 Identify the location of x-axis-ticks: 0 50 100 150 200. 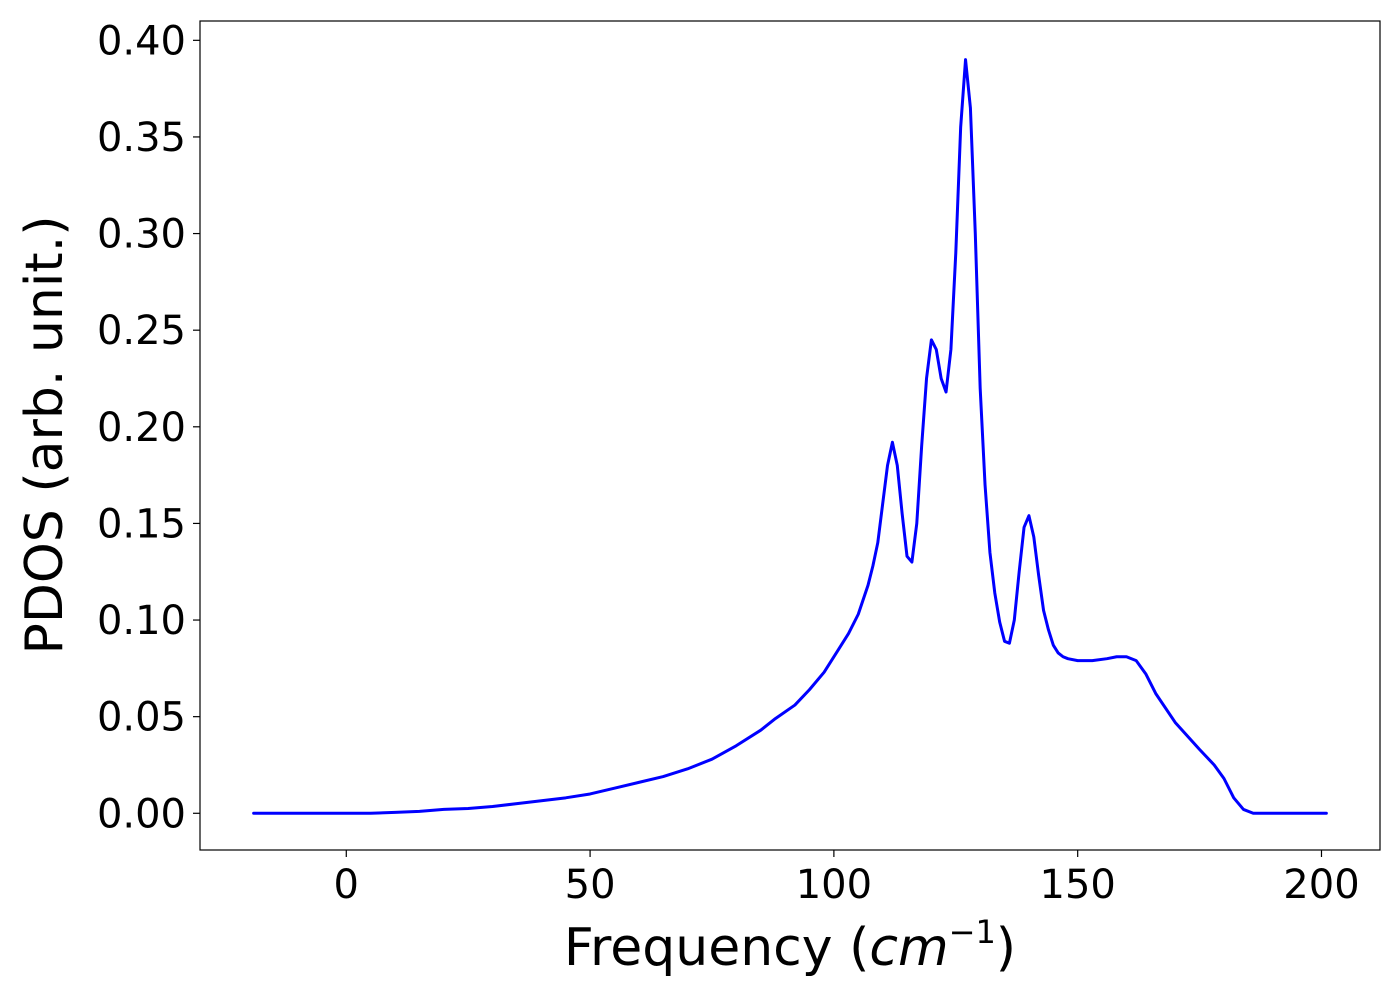
(847, 879).